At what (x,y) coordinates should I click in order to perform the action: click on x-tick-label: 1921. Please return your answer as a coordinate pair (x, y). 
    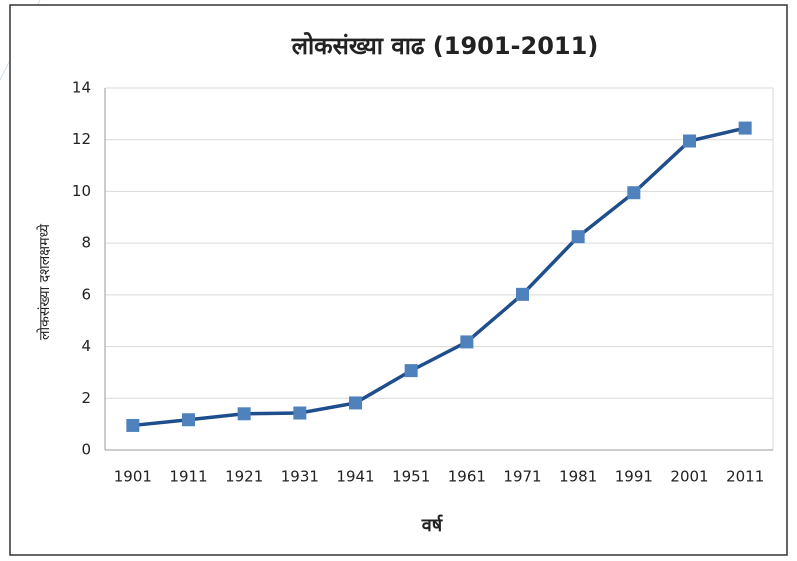
    Looking at the image, I should click on (244, 477).